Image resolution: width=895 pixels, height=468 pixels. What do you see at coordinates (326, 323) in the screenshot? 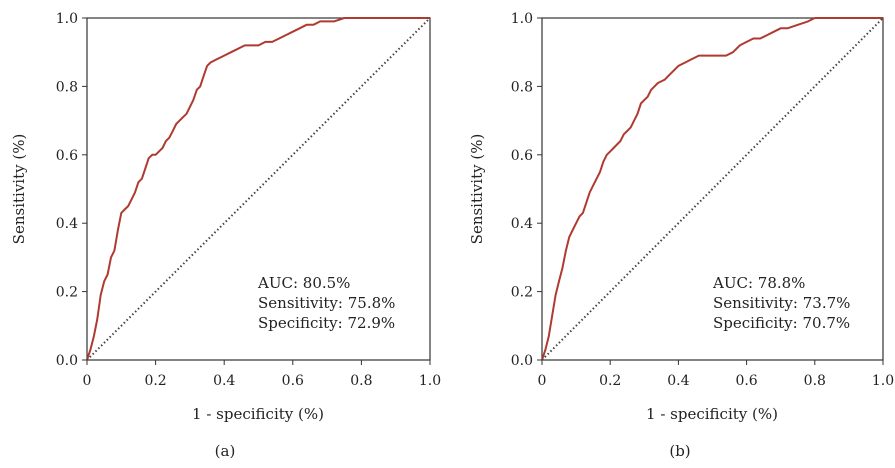
I see `metric-annotation: Specificity: 72.9%` at bounding box center [326, 323].